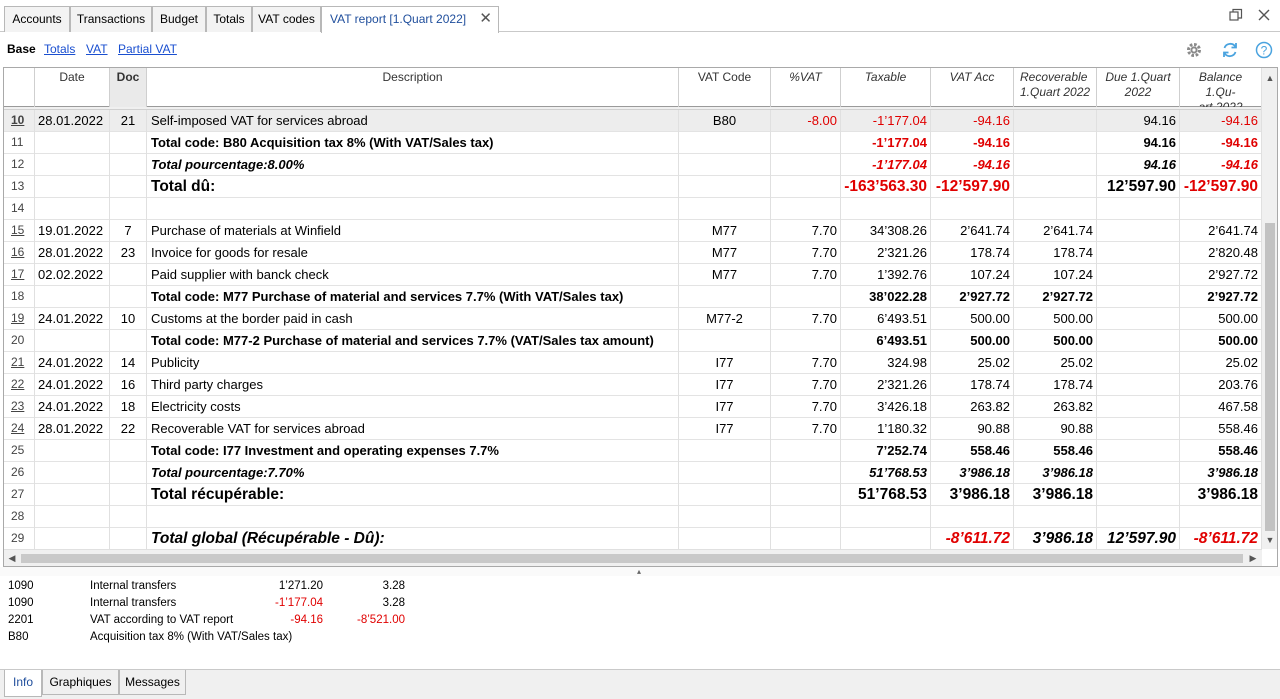 The height and width of the screenshot is (699, 1280). Describe the element at coordinates (1221, 187) in the screenshot. I see `balance-cell: -12’597.90` at that location.